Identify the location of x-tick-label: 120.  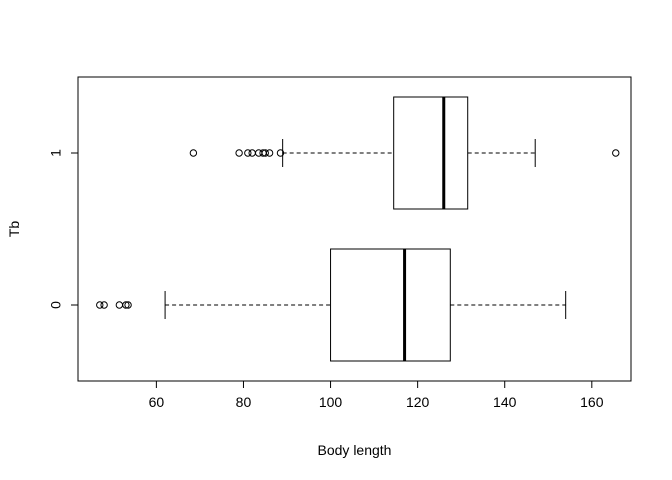
(418, 402).